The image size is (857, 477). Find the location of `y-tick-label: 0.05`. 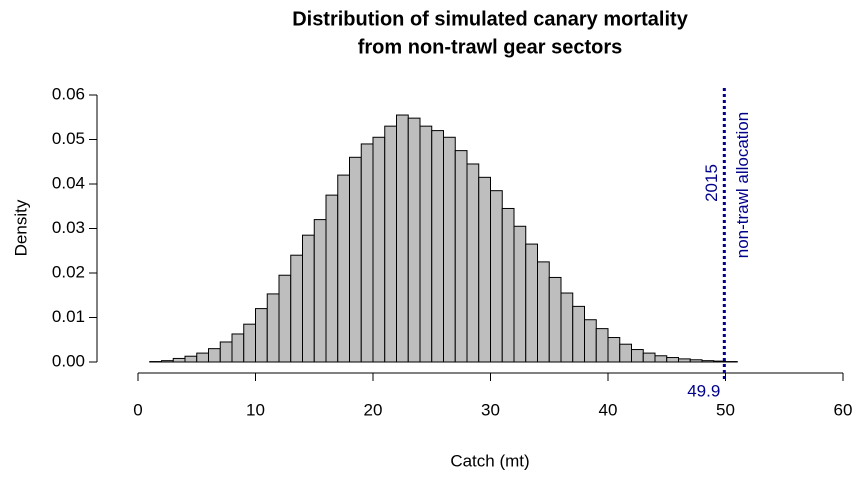

y-tick-label: 0.05 is located at coordinates (68, 138).